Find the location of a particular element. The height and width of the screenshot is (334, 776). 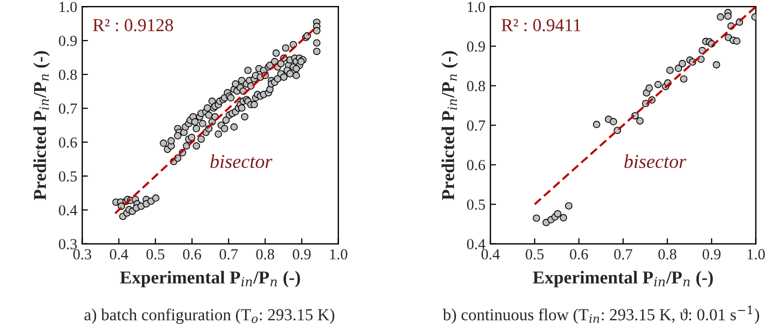

y-tick-label: 0.3 is located at coordinates (67, 244).